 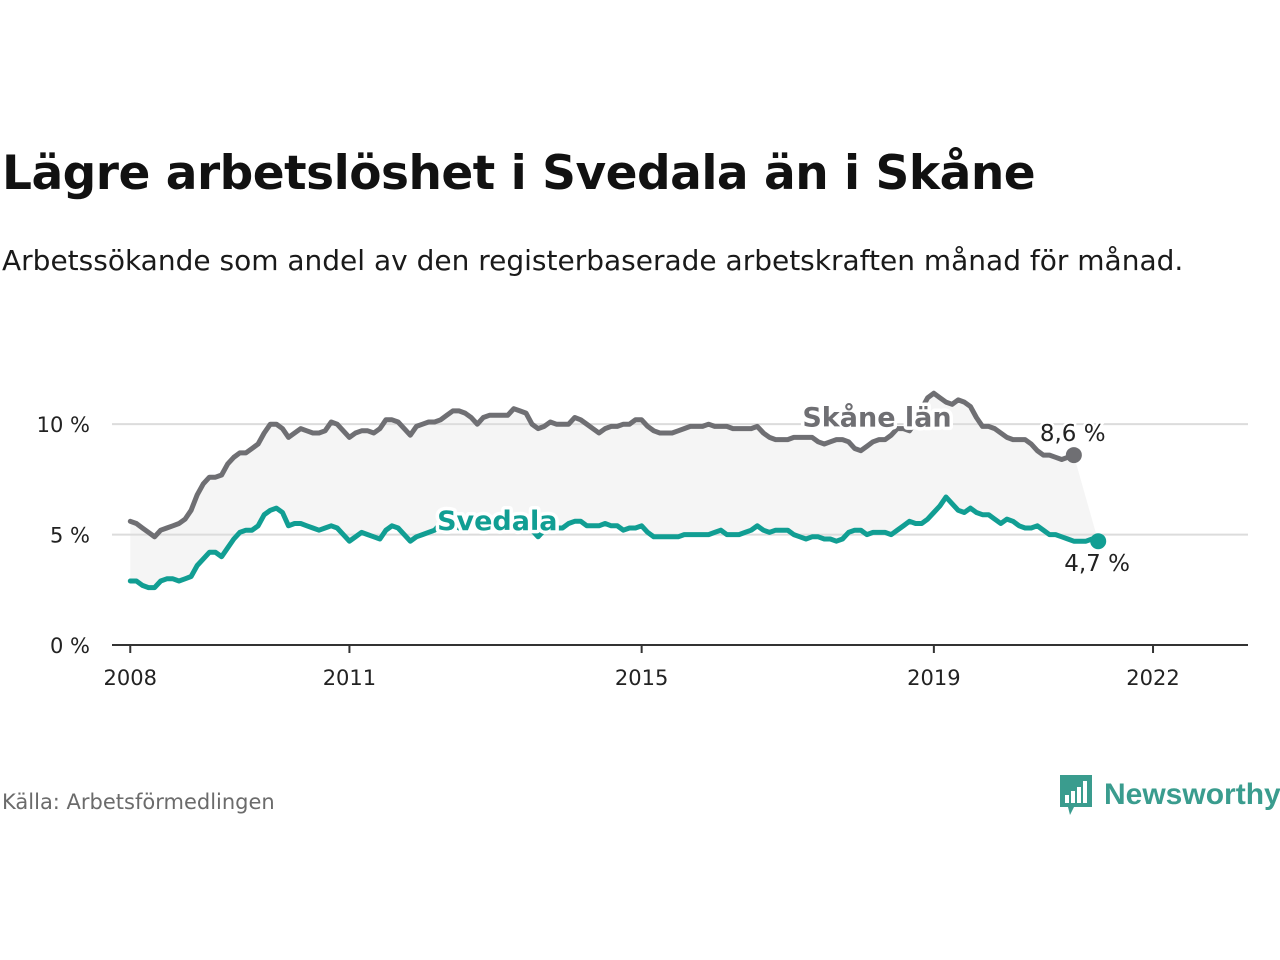 I want to click on x-tick-label: 2019, so click(x=933, y=678).